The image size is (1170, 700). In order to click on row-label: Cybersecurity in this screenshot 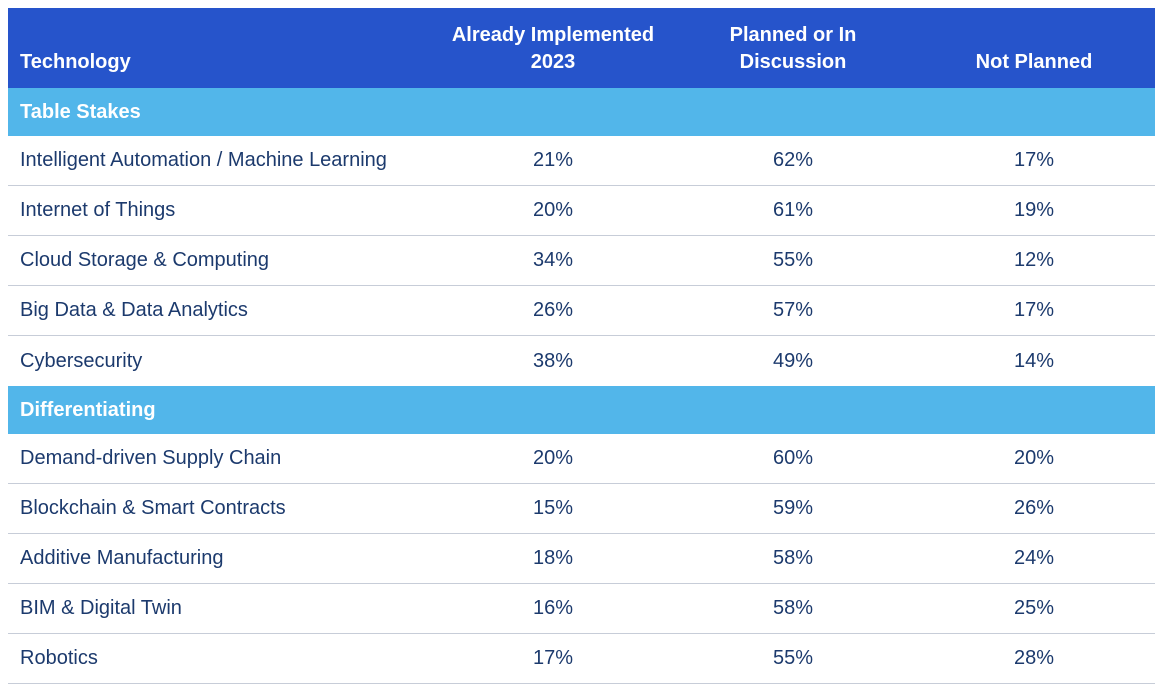, I will do `click(81, 360)`.